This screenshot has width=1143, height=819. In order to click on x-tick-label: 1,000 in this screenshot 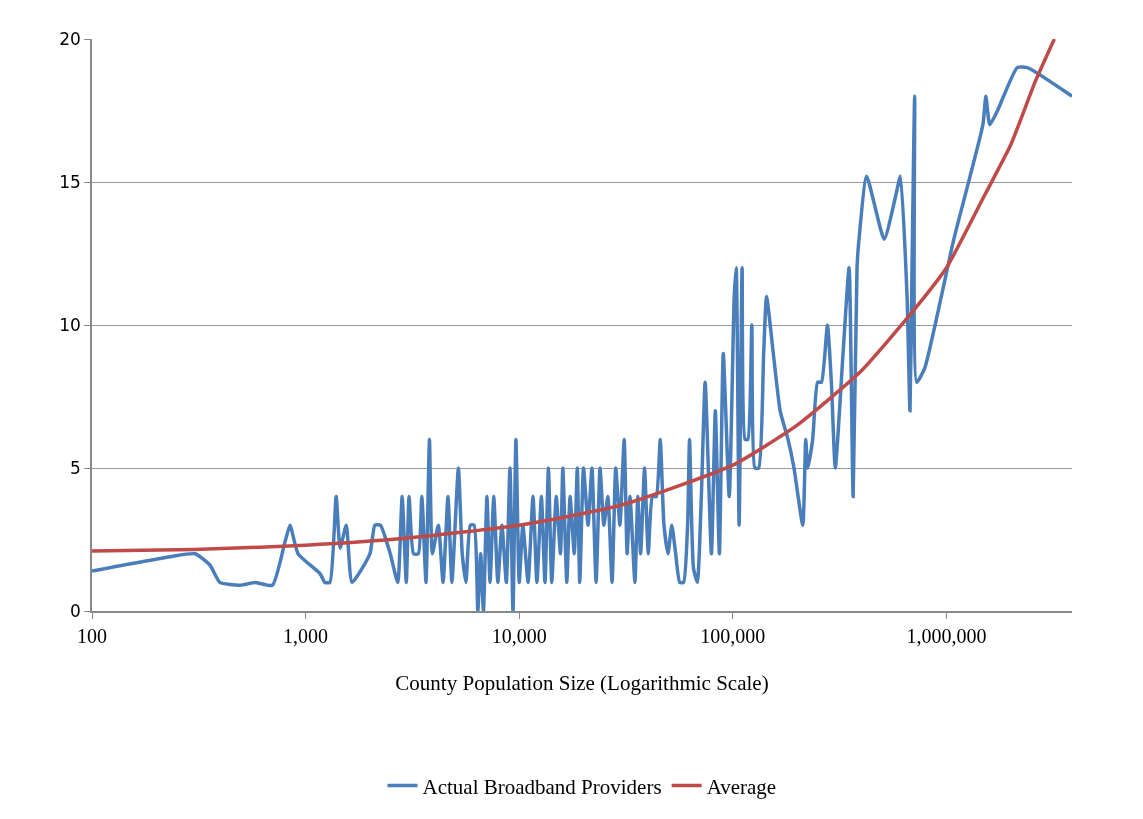, I will do `click(306, 635)`.